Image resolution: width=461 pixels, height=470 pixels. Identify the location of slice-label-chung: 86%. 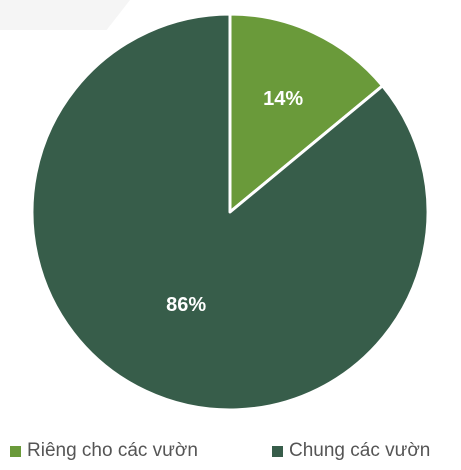
(186, 305).